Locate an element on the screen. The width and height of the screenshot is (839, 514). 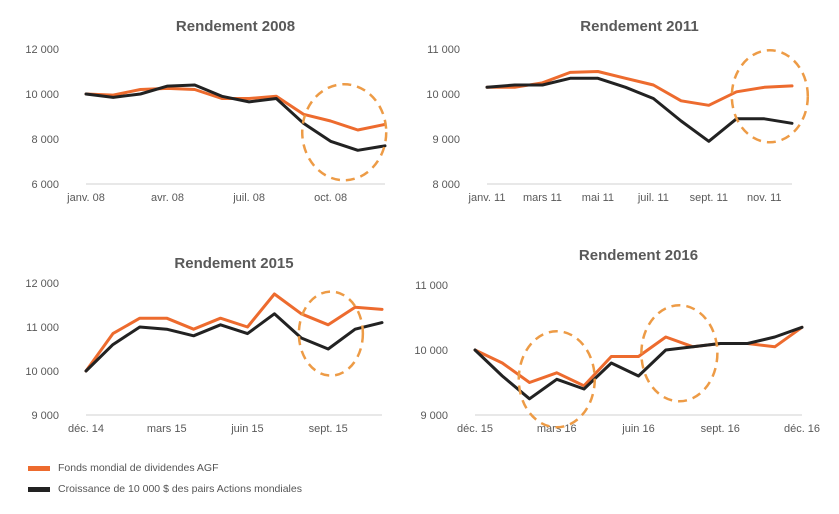
y-tick-label-2008: 12 000 is located at coordinates (42, 50).